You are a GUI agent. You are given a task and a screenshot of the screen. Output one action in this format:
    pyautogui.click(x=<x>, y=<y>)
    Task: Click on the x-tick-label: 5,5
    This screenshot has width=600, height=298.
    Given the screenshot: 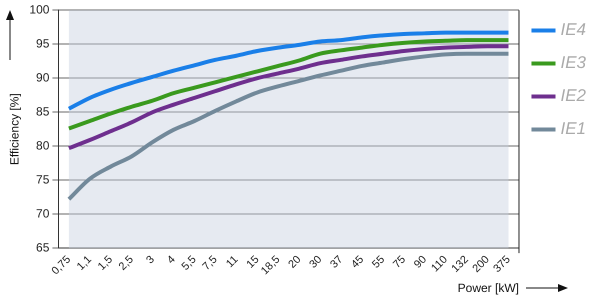 What is the action you would take?
    pyautogui.click(x=189, y=263)
    